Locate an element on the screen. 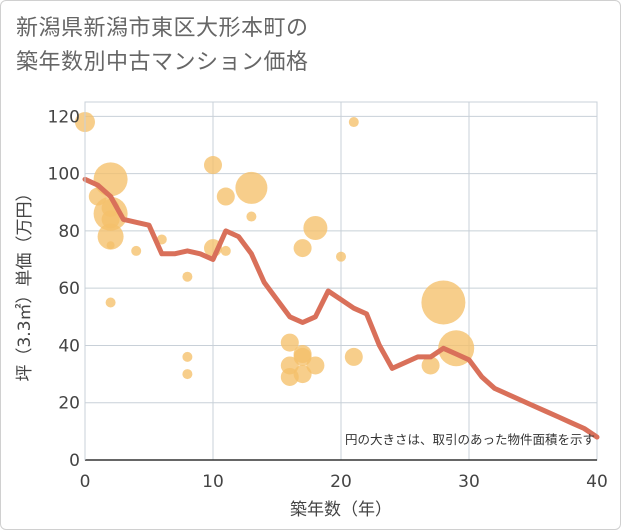  bubble-size-note: 円の大きさは、取引のあった物件面積を示す is located at coordinates (470, 439).